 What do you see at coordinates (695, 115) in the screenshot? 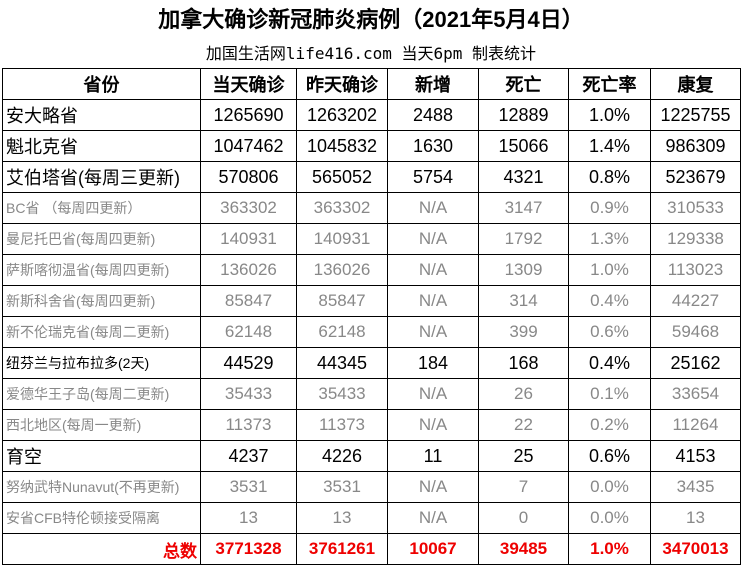
I see `cell: 1225755` at bounding box center [695, 115].